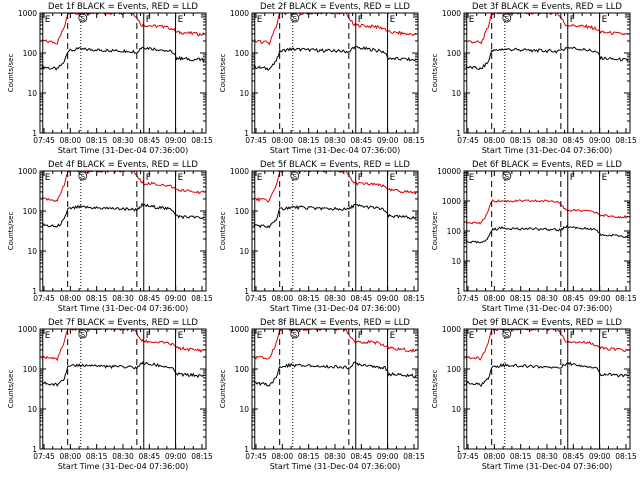  I want to click on panel-title: Det 2f BLACK = Events, RED = LLD, so click(335, 7).